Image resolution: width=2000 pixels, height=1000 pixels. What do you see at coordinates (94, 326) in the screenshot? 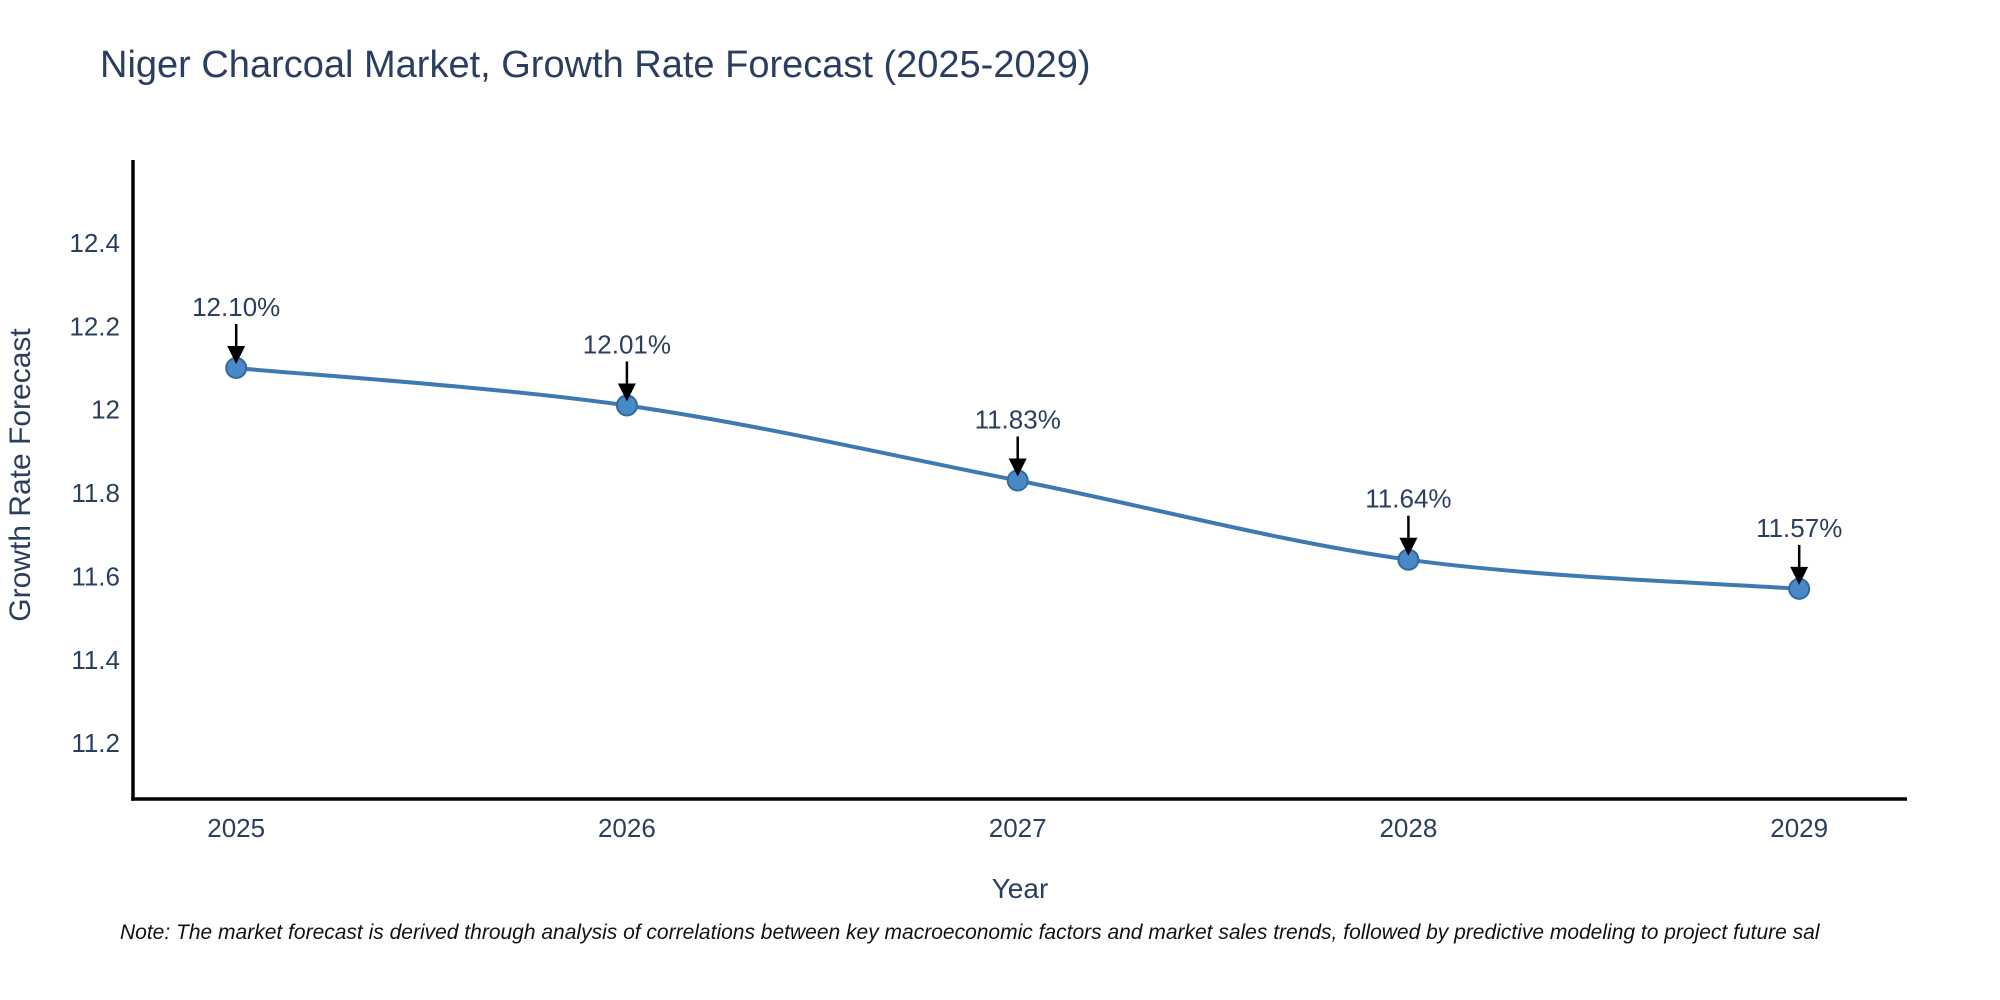
I see `y-tick-label: 12.2` at bounding box center [94, 326].